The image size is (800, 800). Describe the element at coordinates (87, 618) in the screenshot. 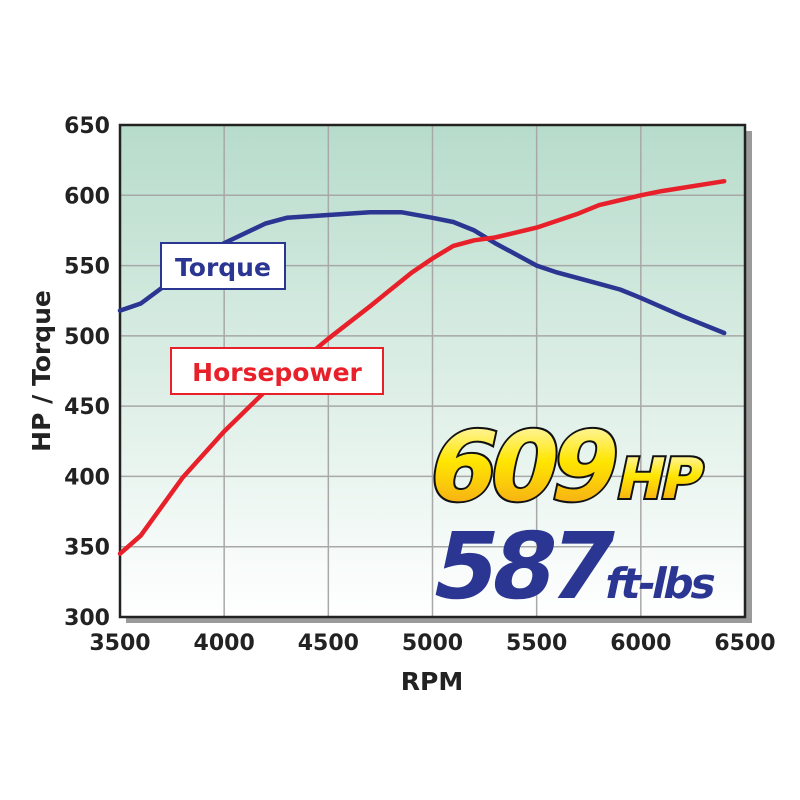

I see `y-tick-label: 300` at that location.